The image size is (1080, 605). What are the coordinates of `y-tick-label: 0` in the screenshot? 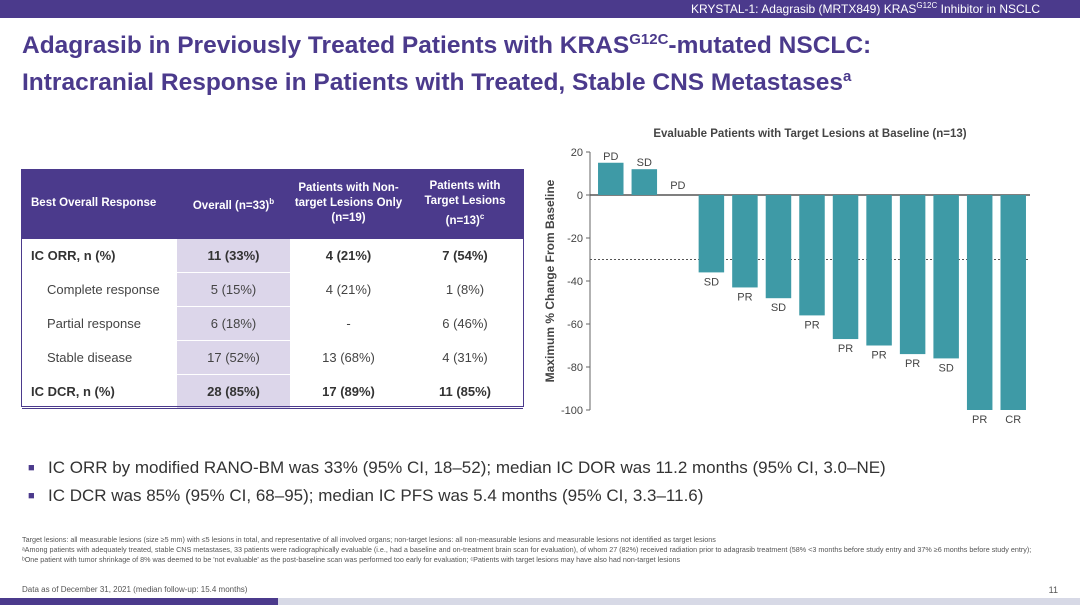 It's located at (580, 196).